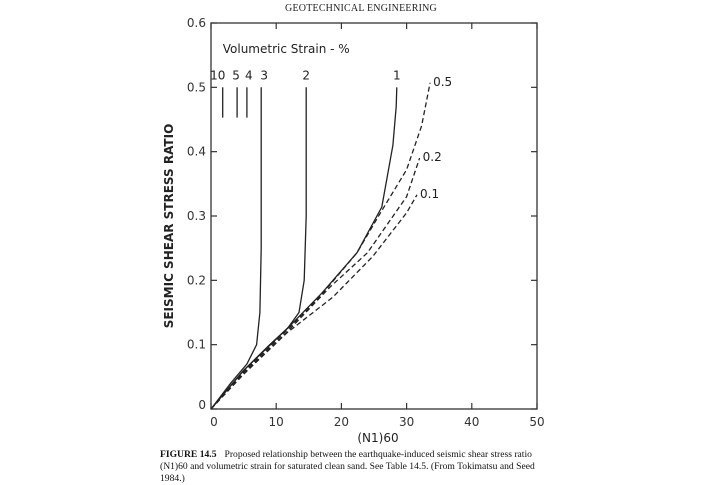  Describe the element at coordinates (429, 194) in the screenshot. I see `series-label: 0.1` at that location.